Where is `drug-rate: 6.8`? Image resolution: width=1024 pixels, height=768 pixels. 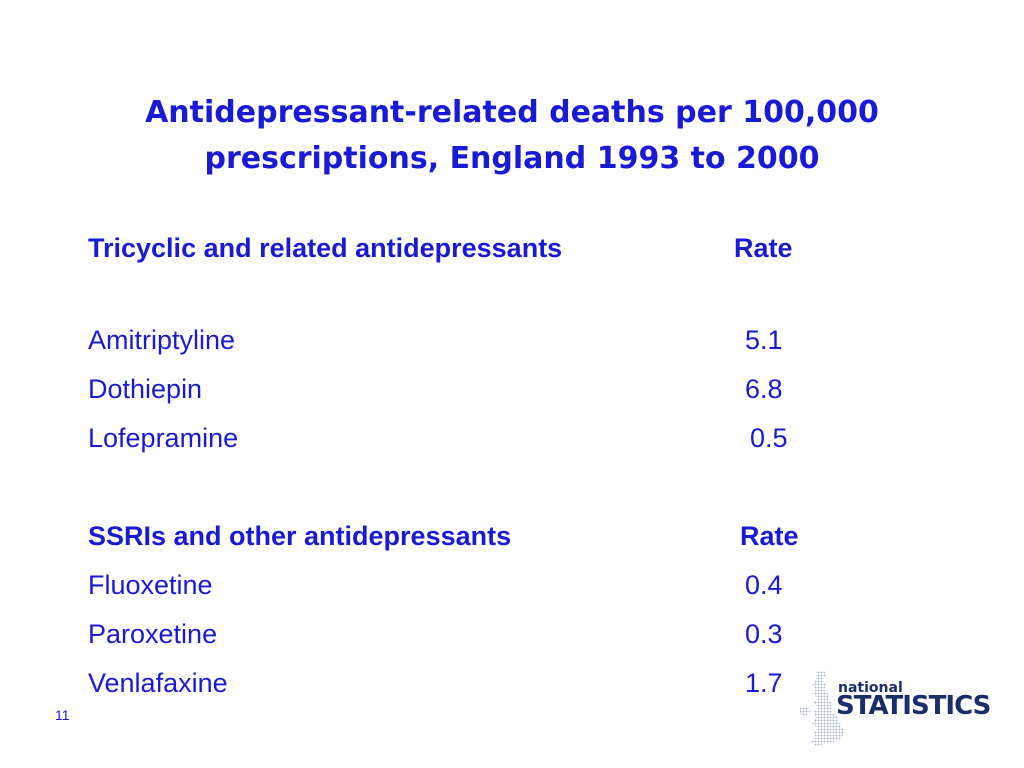
drug-rate: 6.8 is located at coordinates (764, 389).